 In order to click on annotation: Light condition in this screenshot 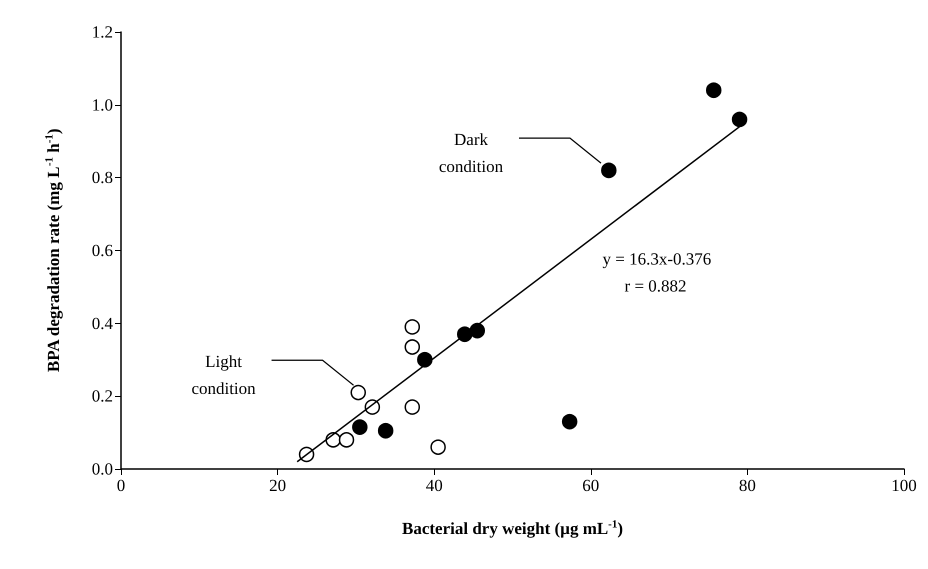, I will do `click(223, 375)`.